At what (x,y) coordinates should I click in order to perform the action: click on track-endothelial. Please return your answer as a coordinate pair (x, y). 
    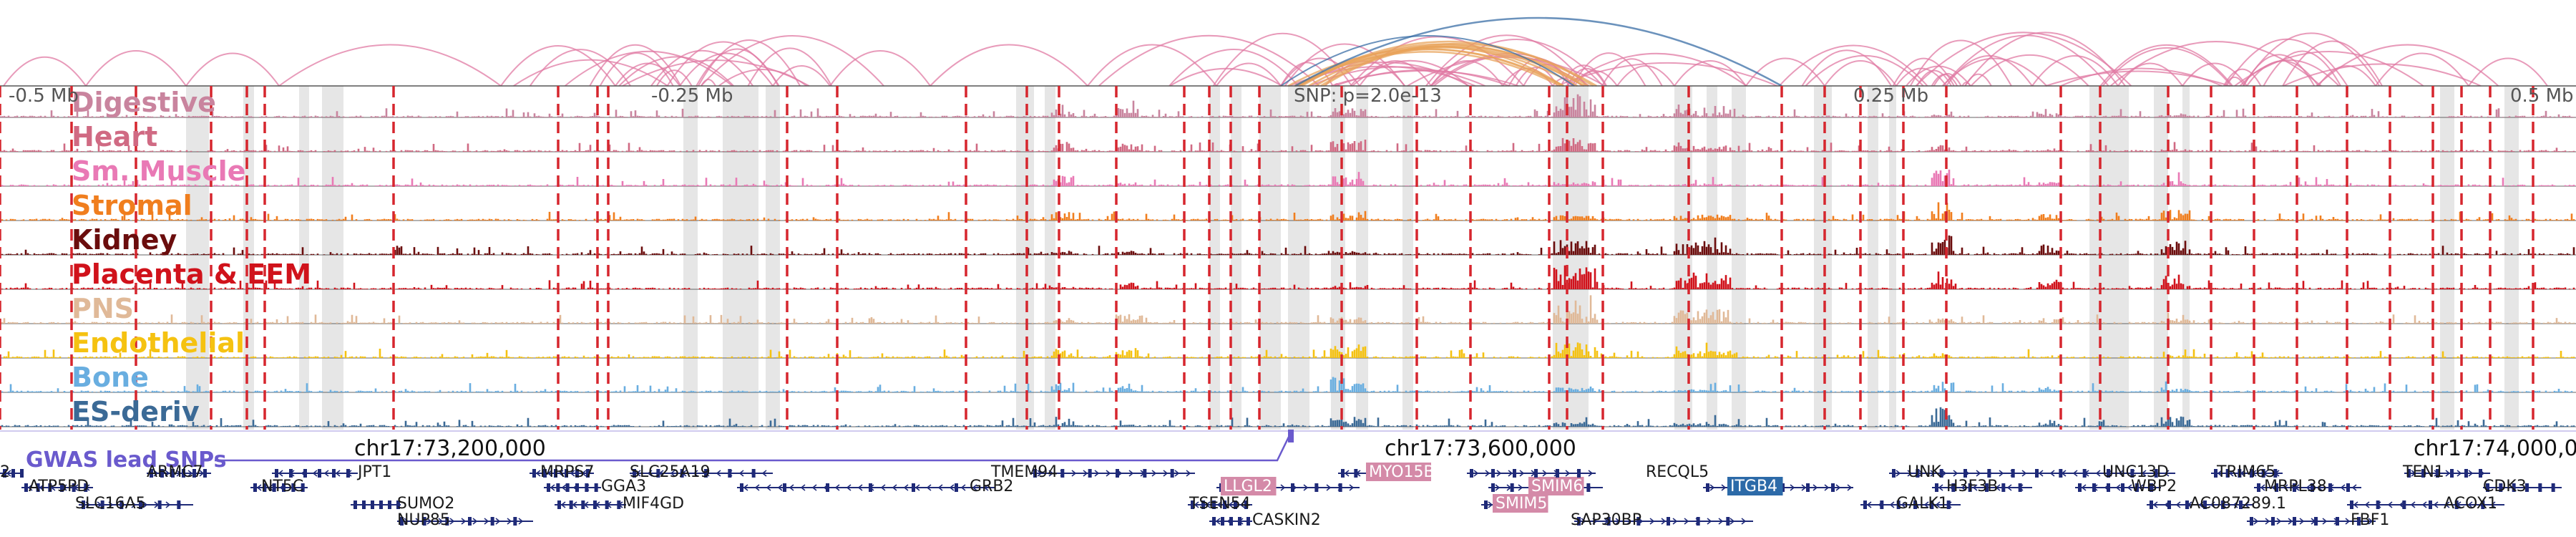
    Looking at the image, I should click on (1288, 350).